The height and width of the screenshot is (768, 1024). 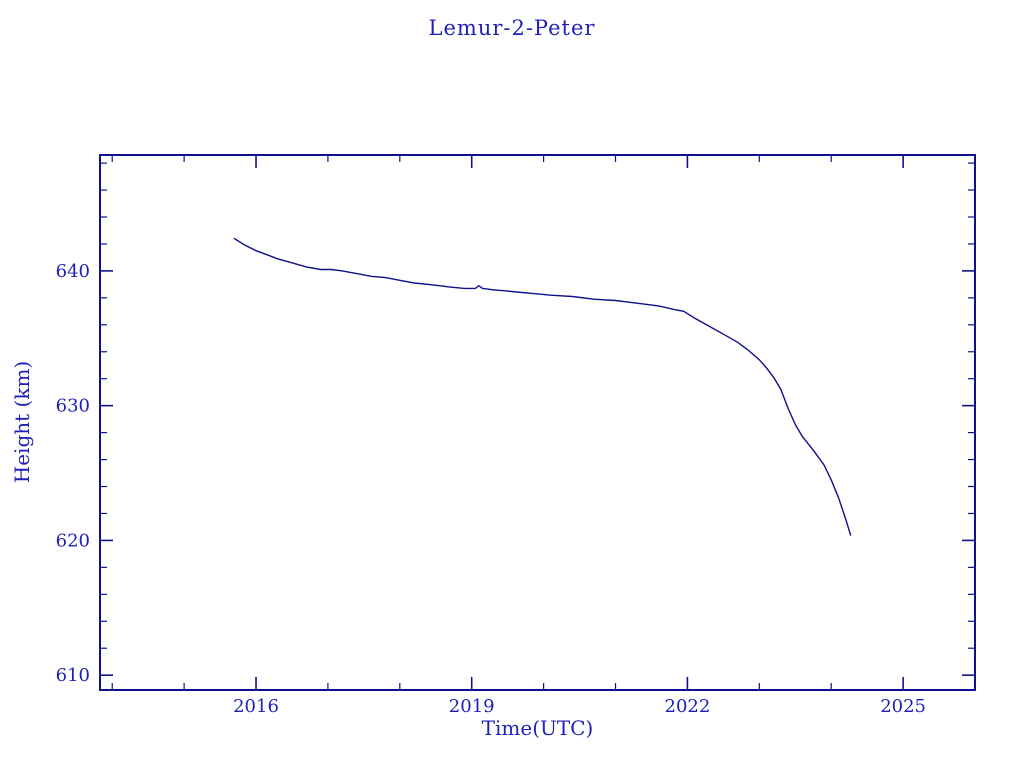 I want to click on y-tick-label: 610, so click(x=73, y=675).